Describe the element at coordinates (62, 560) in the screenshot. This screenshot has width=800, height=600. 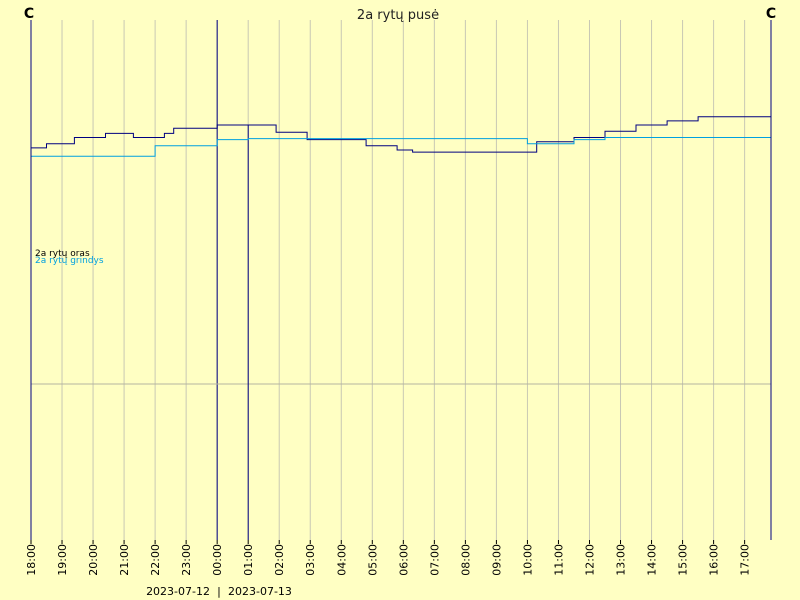
I see `x-tick-label: 19:00` at that location.